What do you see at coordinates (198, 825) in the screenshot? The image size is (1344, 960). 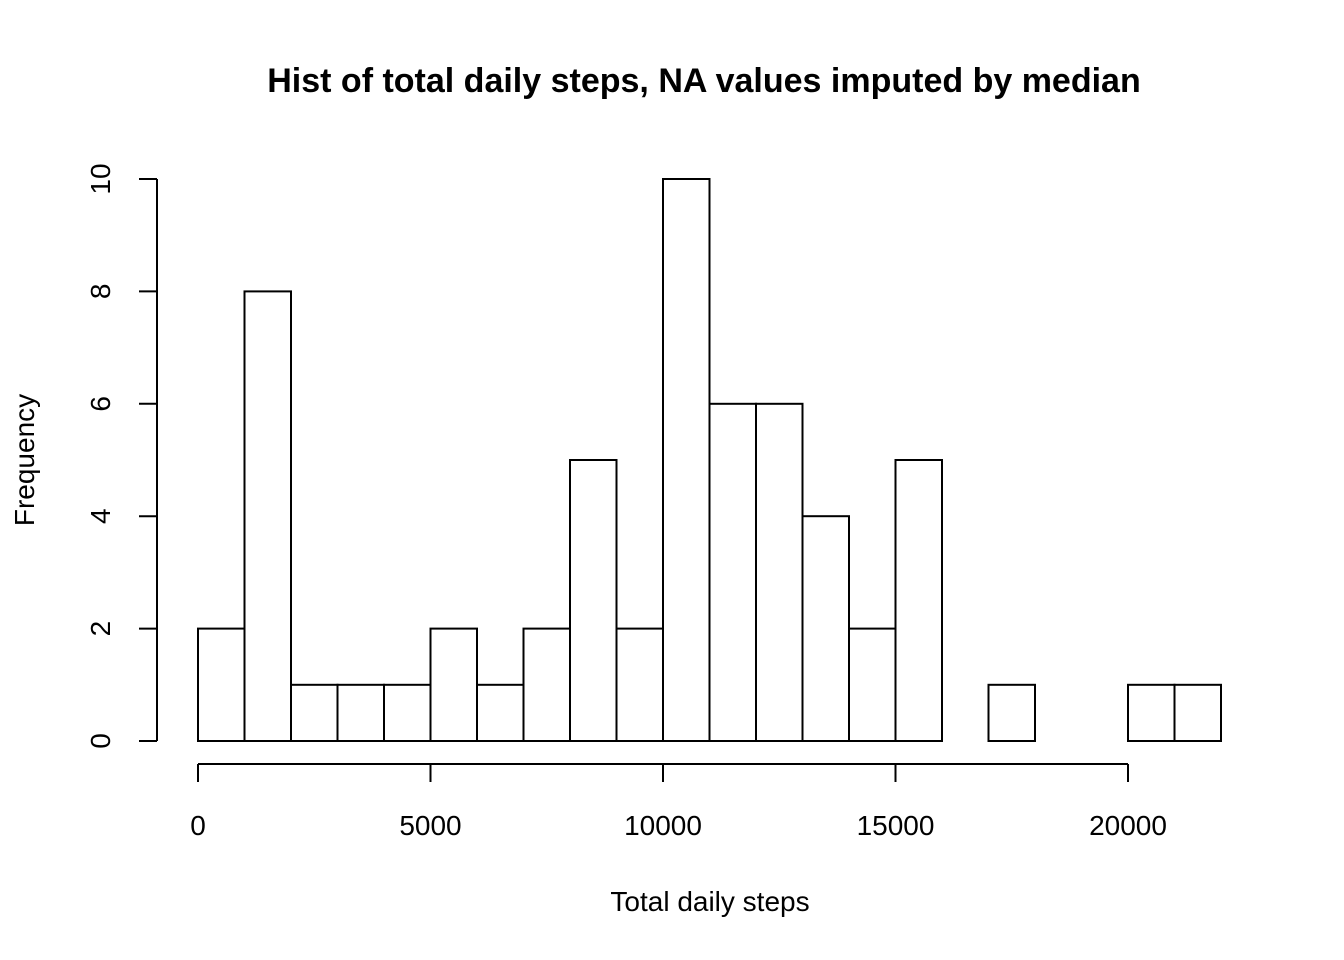 I see `x-tick-label: 0` at bounding box center [198, 825].